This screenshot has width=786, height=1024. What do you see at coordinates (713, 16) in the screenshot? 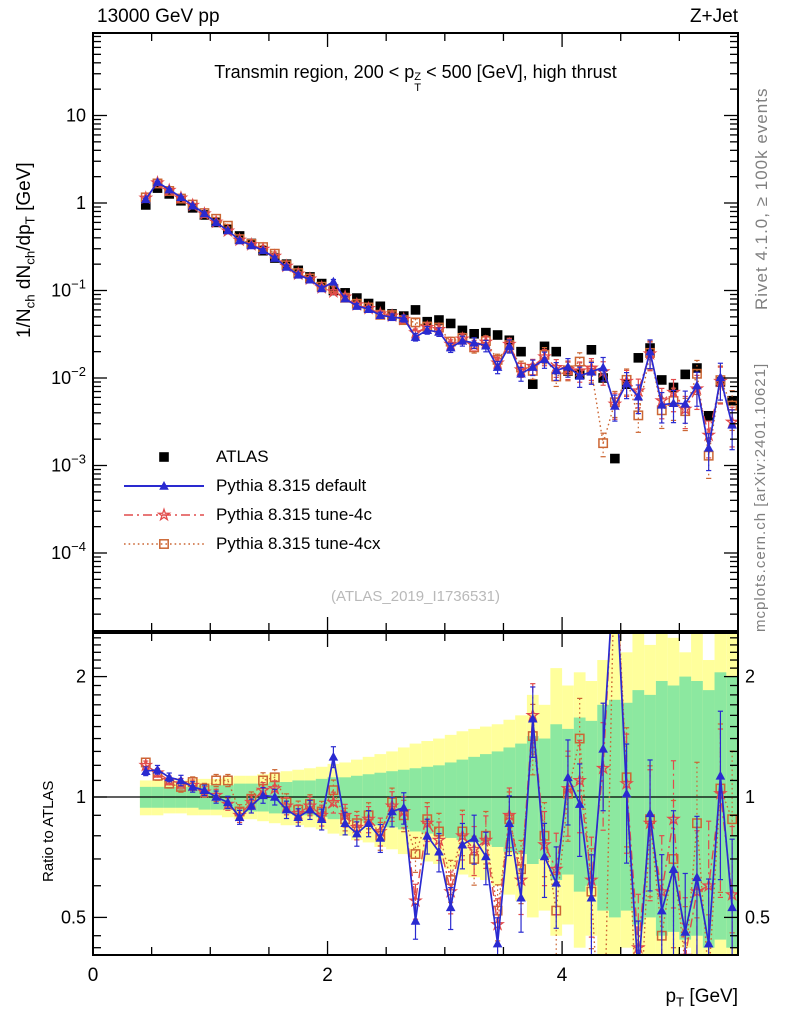
I see `header-process: Z+Jet` at bounding box center [713, 16].